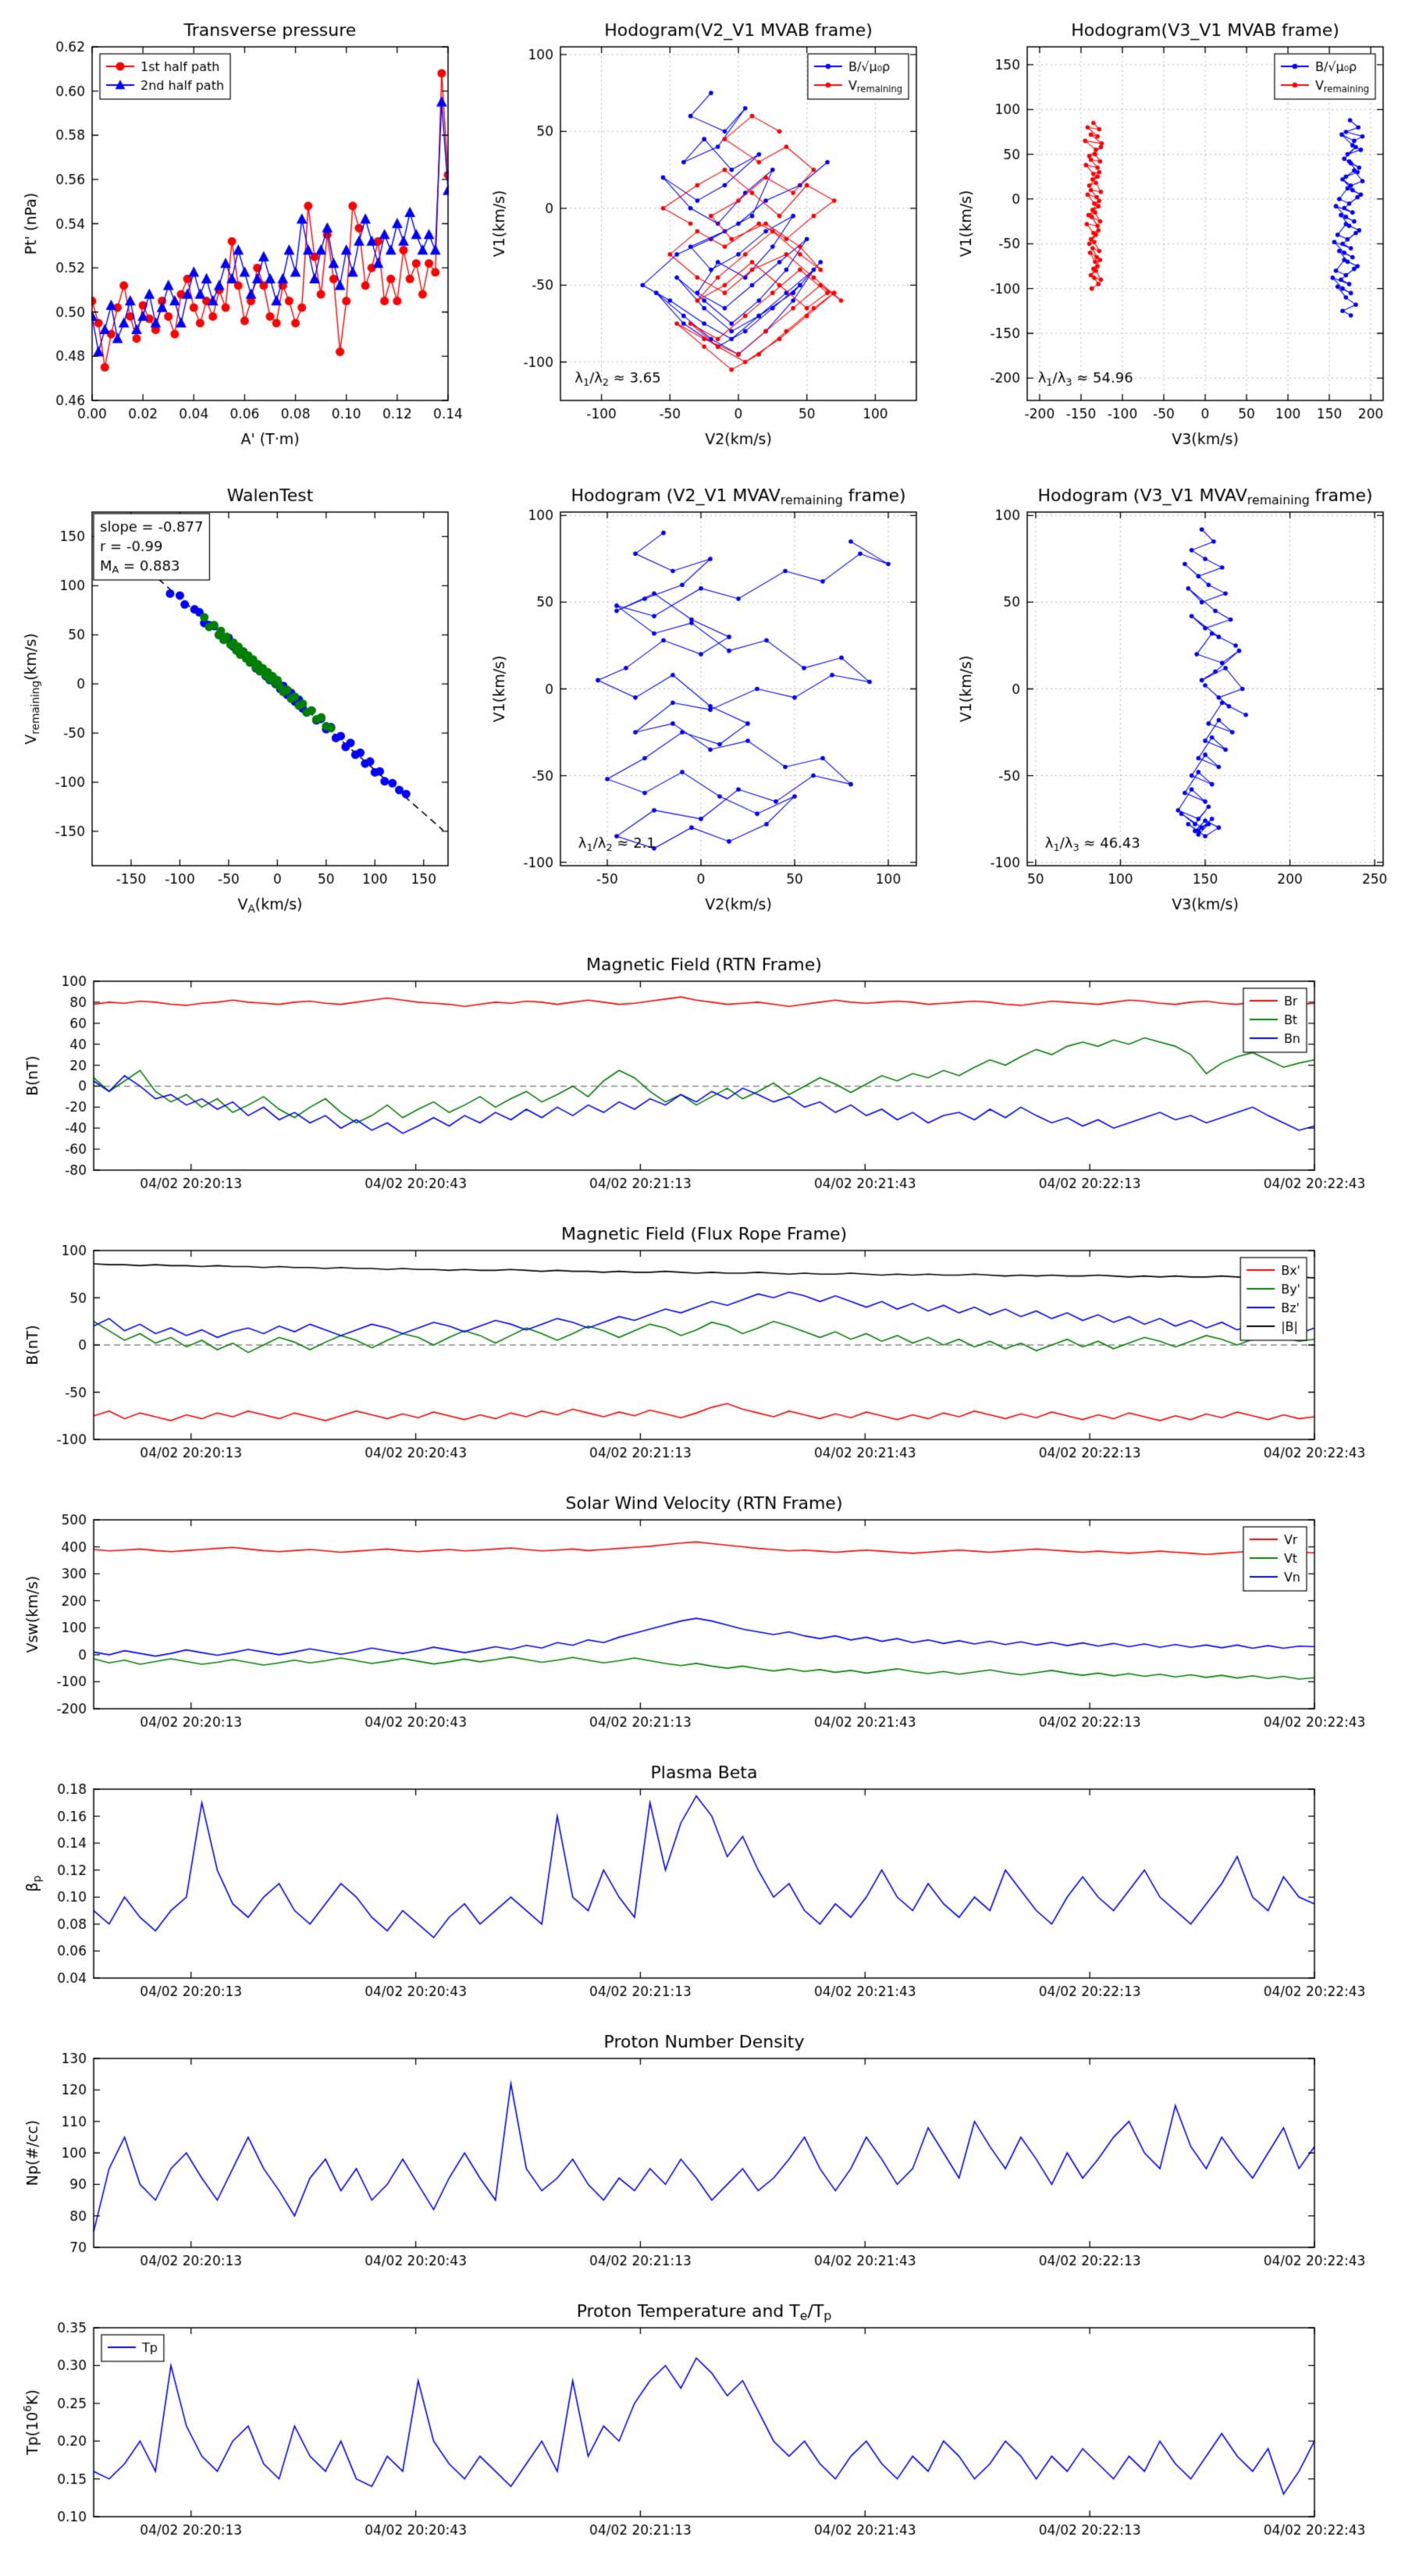  Describe the element at coordinates (703, 1073) in the screenshot. I see `chart-magnetic-field-rtn` at that location.